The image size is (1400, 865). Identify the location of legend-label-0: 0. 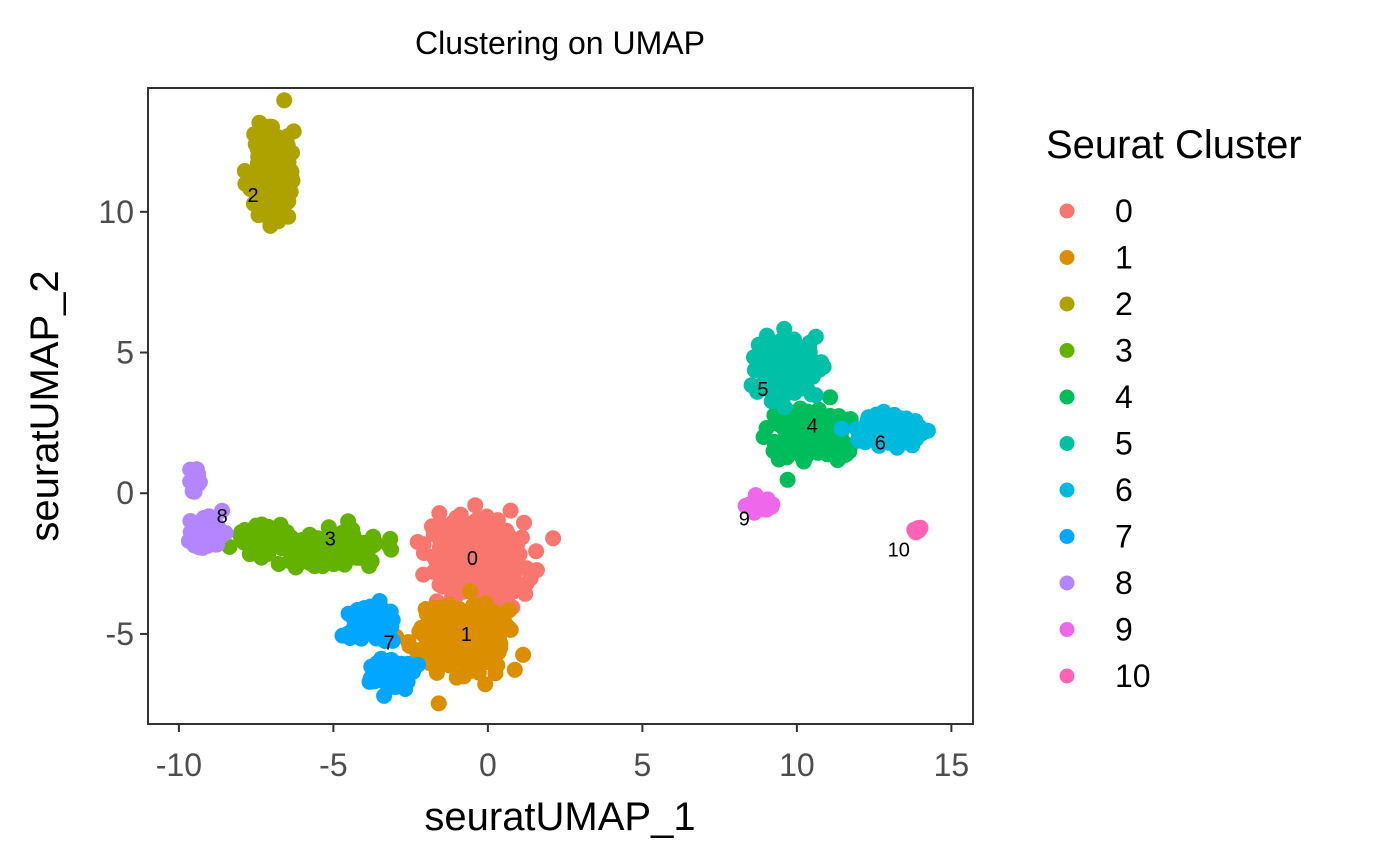
(1124, 211).